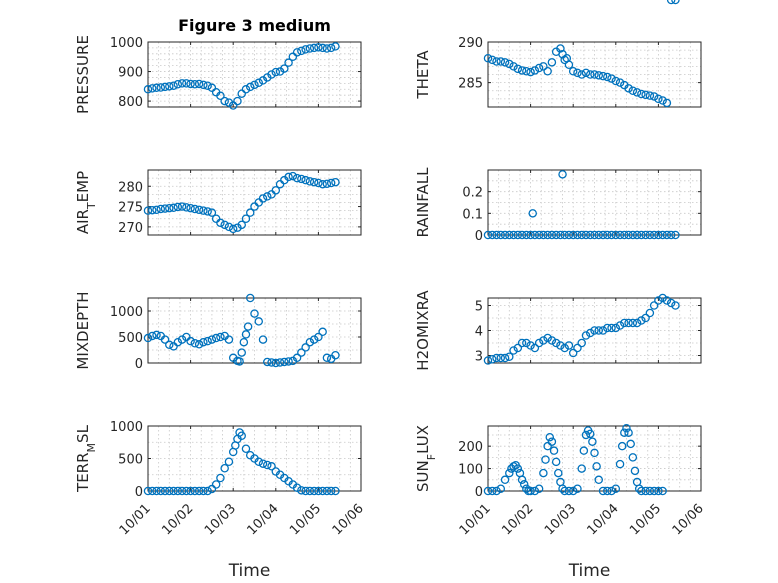 This screenshot has width=778, height=583. I want to click on y-tick-label: 280, so click(130, 187).